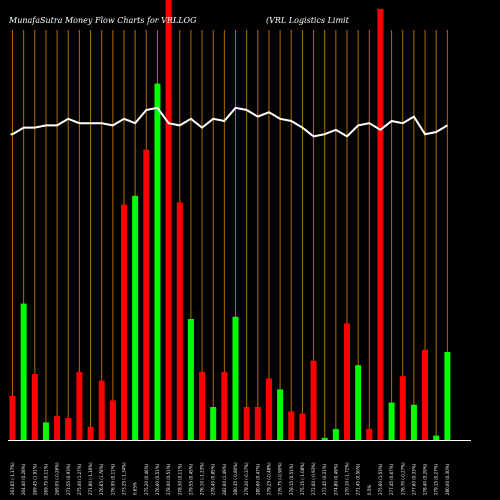 The height and width of the screenshot is (500, 500). Describe the element at coordinates (280, 478) in the screenshot. I see `x-tick-label: 276.75 (-0.90%)` at that location.